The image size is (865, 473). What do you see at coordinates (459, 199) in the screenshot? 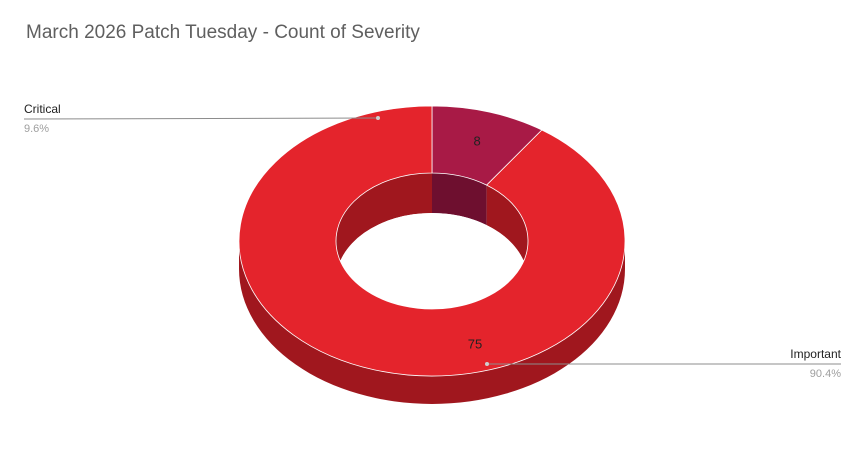
I see `inner-wall-critical` at bounding box center [459, 199].